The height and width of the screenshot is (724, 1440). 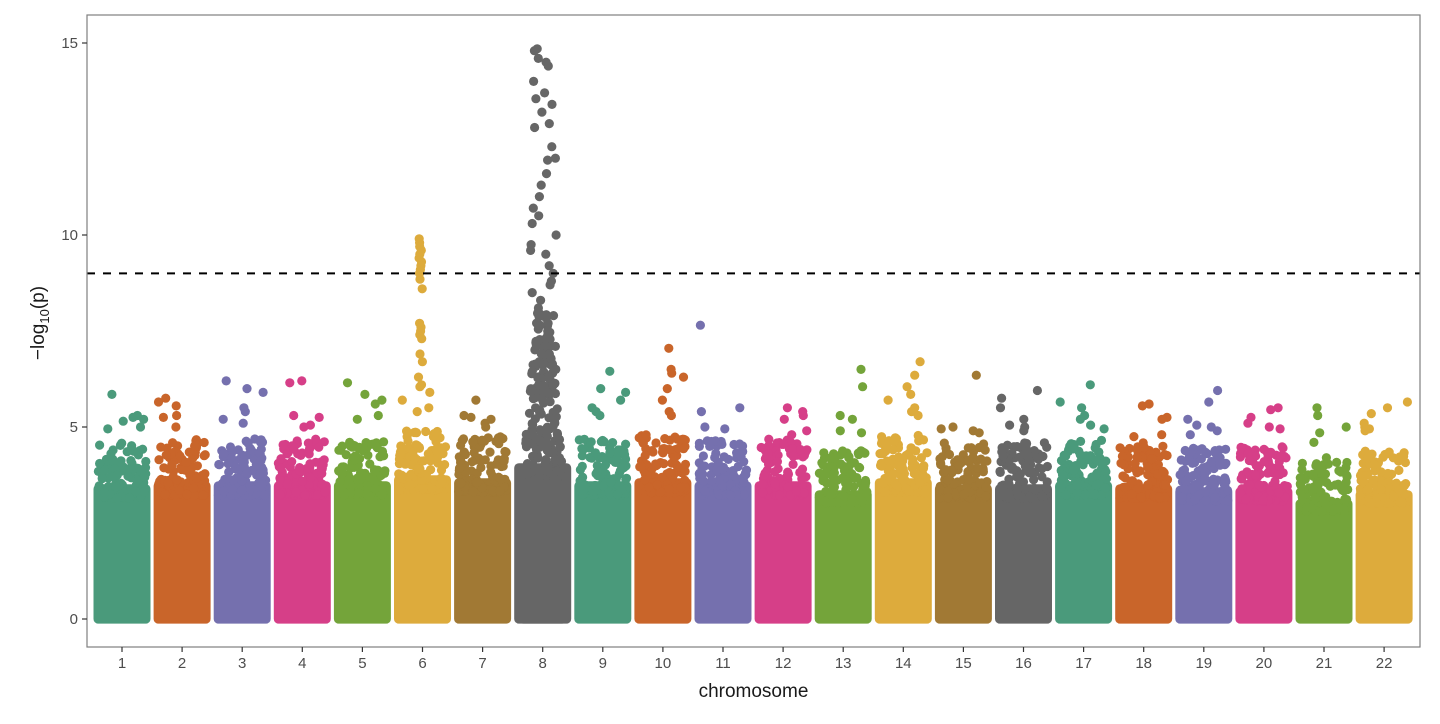 What do you see at coordinates (963, 497) in the screenshot?
I see `chromosome-15-points` at bounding box center [963, 497].